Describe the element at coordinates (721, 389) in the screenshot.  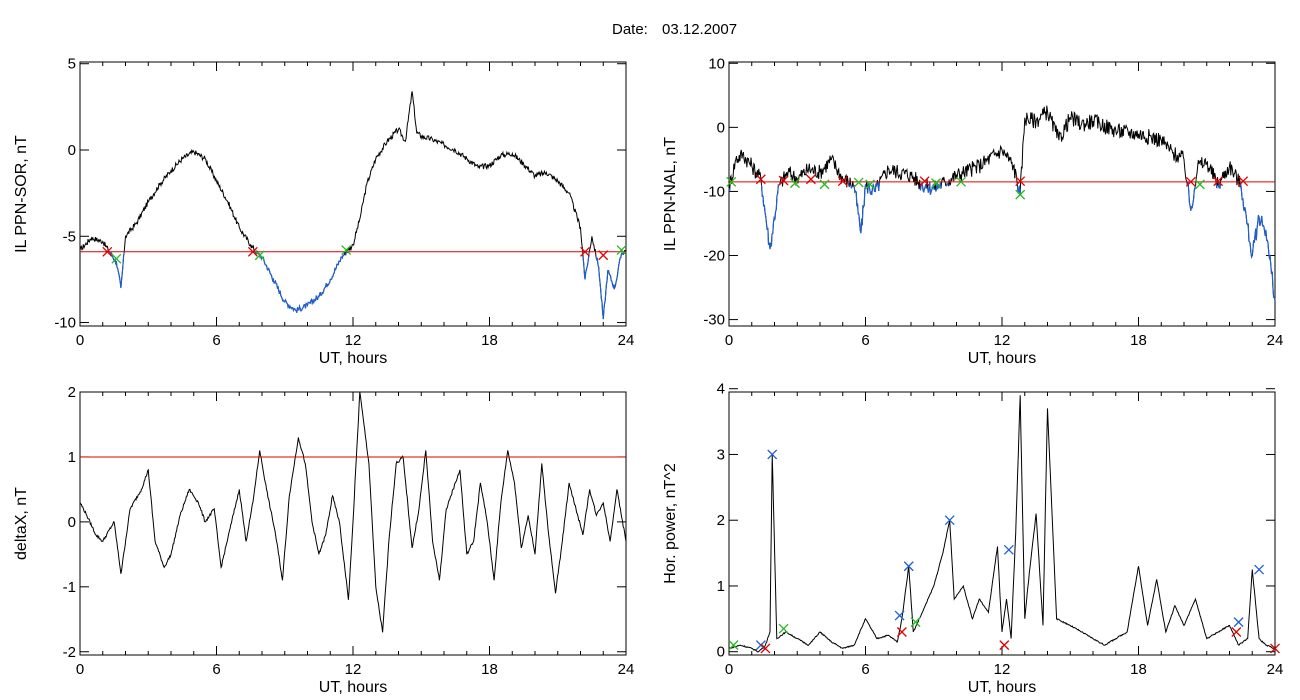
I see `y-tick-label: 4` at that location.